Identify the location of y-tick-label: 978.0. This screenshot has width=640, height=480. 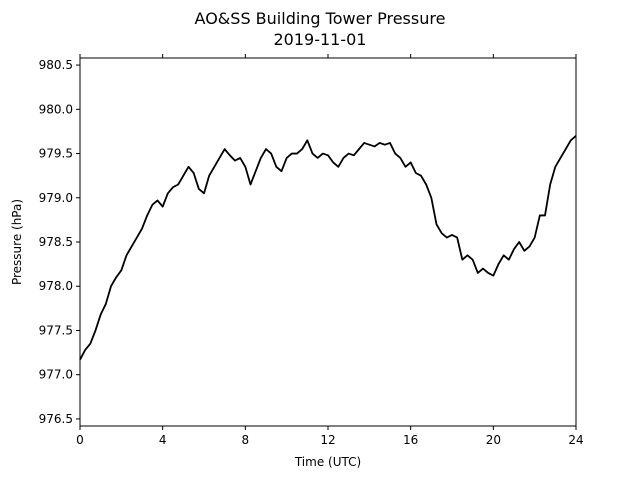
(56, 286).